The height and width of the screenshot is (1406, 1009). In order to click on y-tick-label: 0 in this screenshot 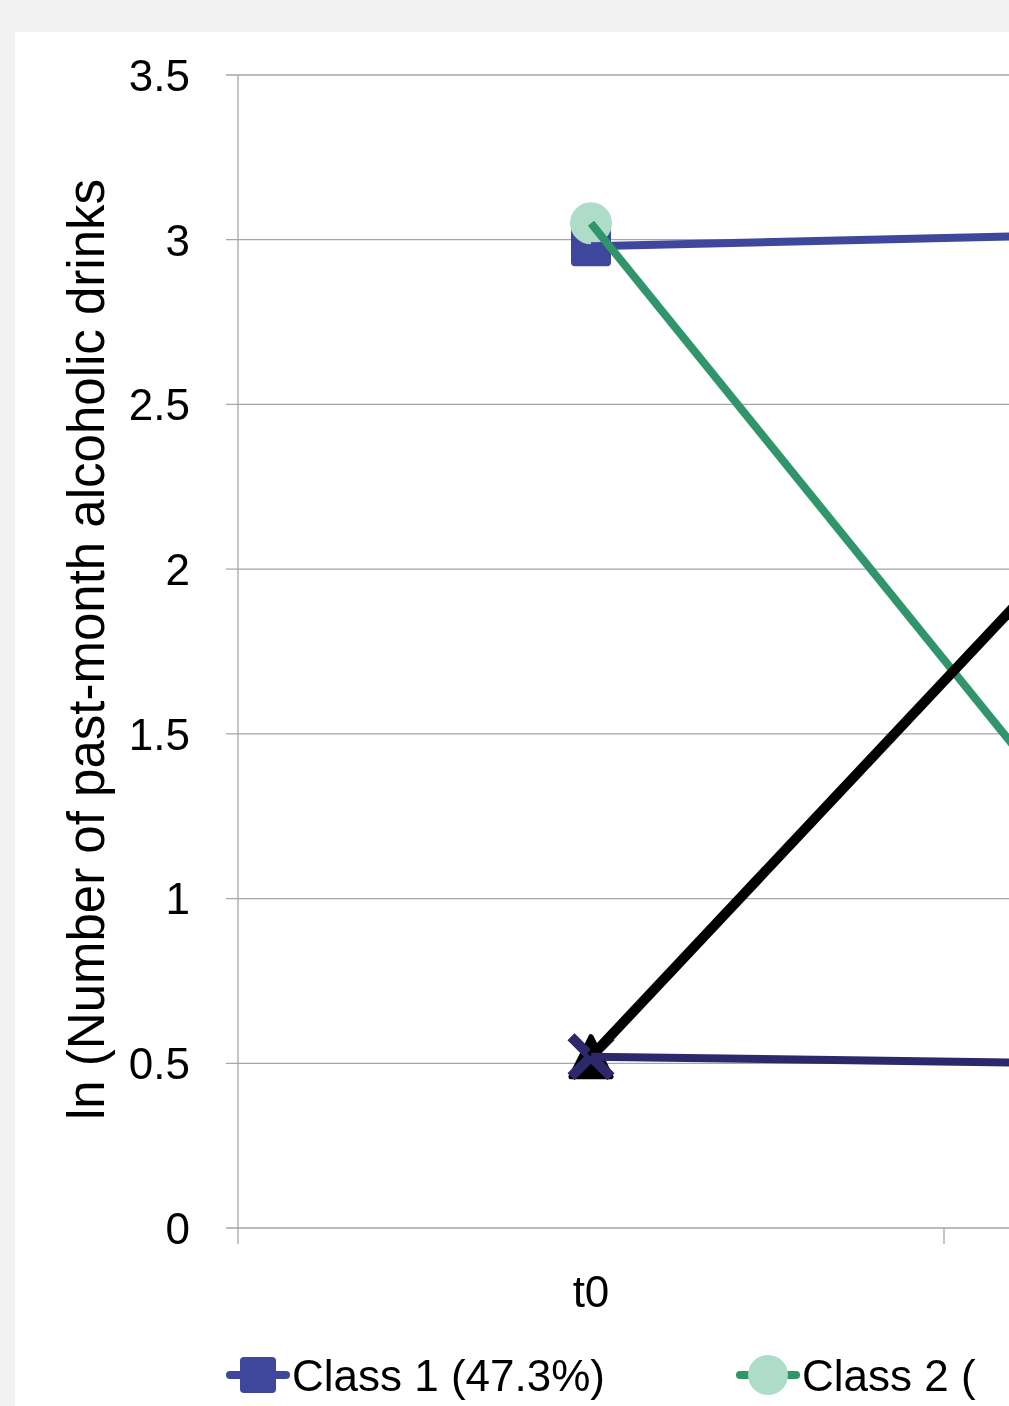, I will do `click(177, 1228)`.